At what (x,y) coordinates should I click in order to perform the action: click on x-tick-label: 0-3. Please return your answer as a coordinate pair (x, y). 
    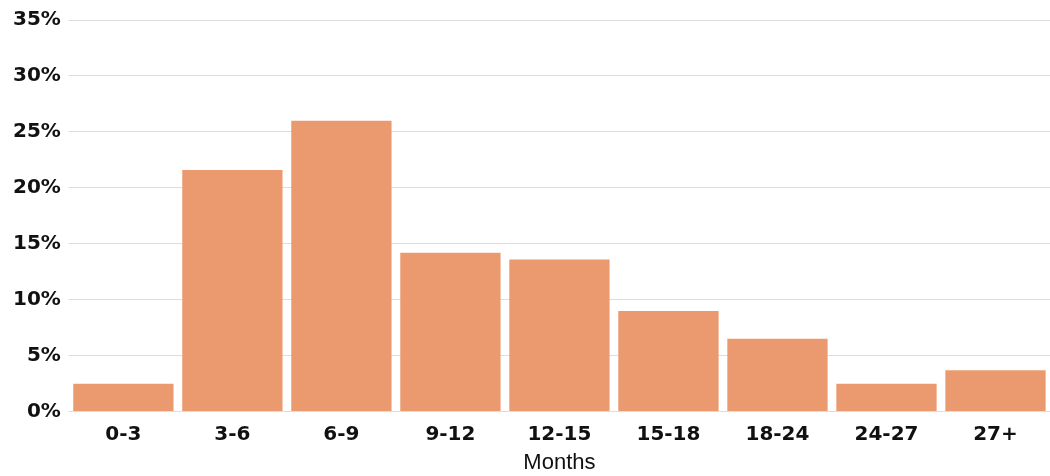
    Looking at the image, I should click on (123, 432).